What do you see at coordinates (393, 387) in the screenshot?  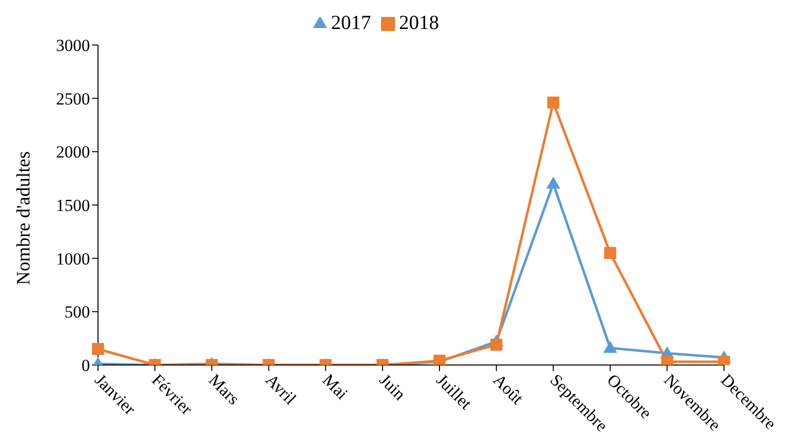 I see `x-tick-label: Juin` at bounding box center [393, 387].